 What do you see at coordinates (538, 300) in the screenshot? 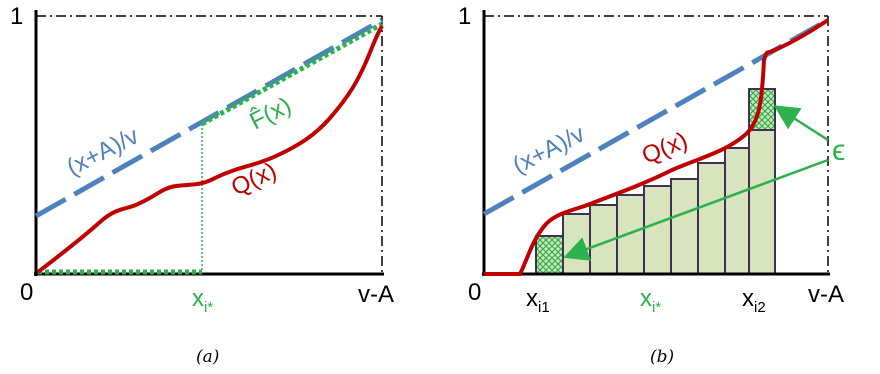
I see `panel-b-x-i1-label: xi1` at bounding box center [538, 300].